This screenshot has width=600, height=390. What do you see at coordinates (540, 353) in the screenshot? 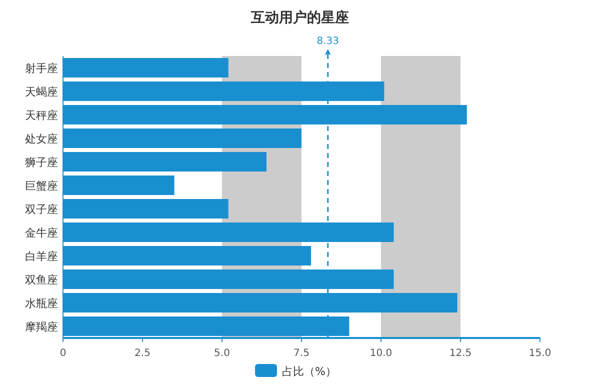
I see `x-tick-label: 15.0` at bounding box center [540, 353].